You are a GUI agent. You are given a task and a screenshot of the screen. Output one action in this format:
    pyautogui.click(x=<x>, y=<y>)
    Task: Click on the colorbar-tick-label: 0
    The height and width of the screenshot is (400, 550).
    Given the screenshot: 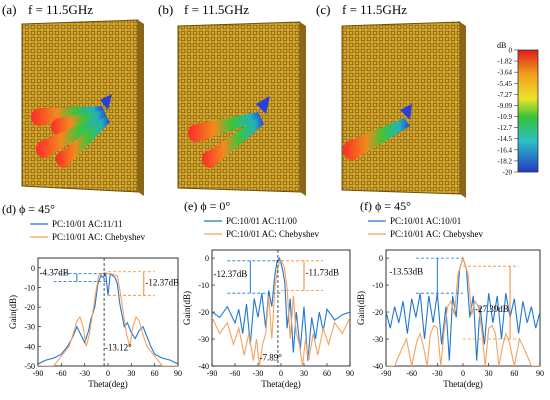 What is the action you would take?
    pyautogui.click(x=511, y=51)
    